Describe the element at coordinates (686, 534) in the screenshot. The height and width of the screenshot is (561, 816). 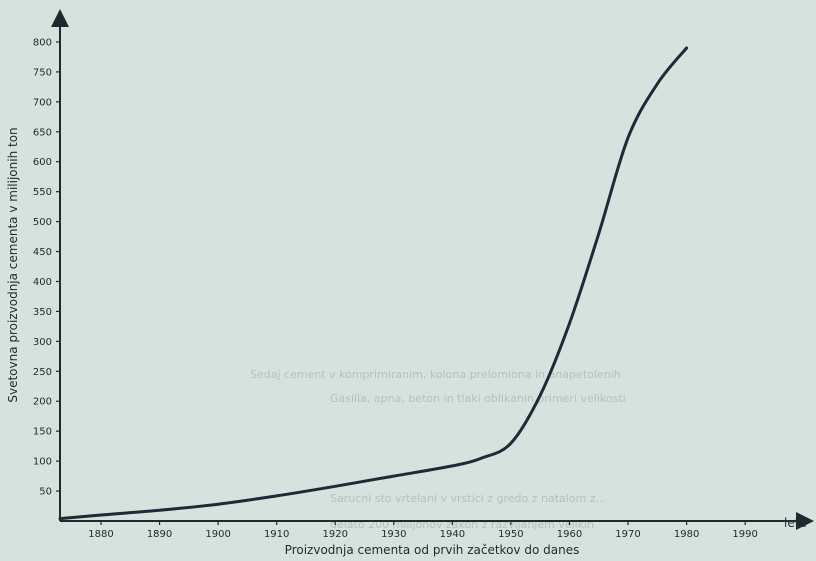
I see `x-tick-label: 1980` at that location.